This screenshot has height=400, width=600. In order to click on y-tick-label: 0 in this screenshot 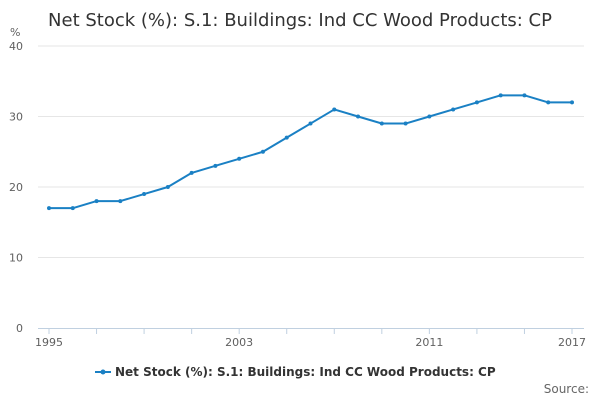, I will do `click(19, 328)`.